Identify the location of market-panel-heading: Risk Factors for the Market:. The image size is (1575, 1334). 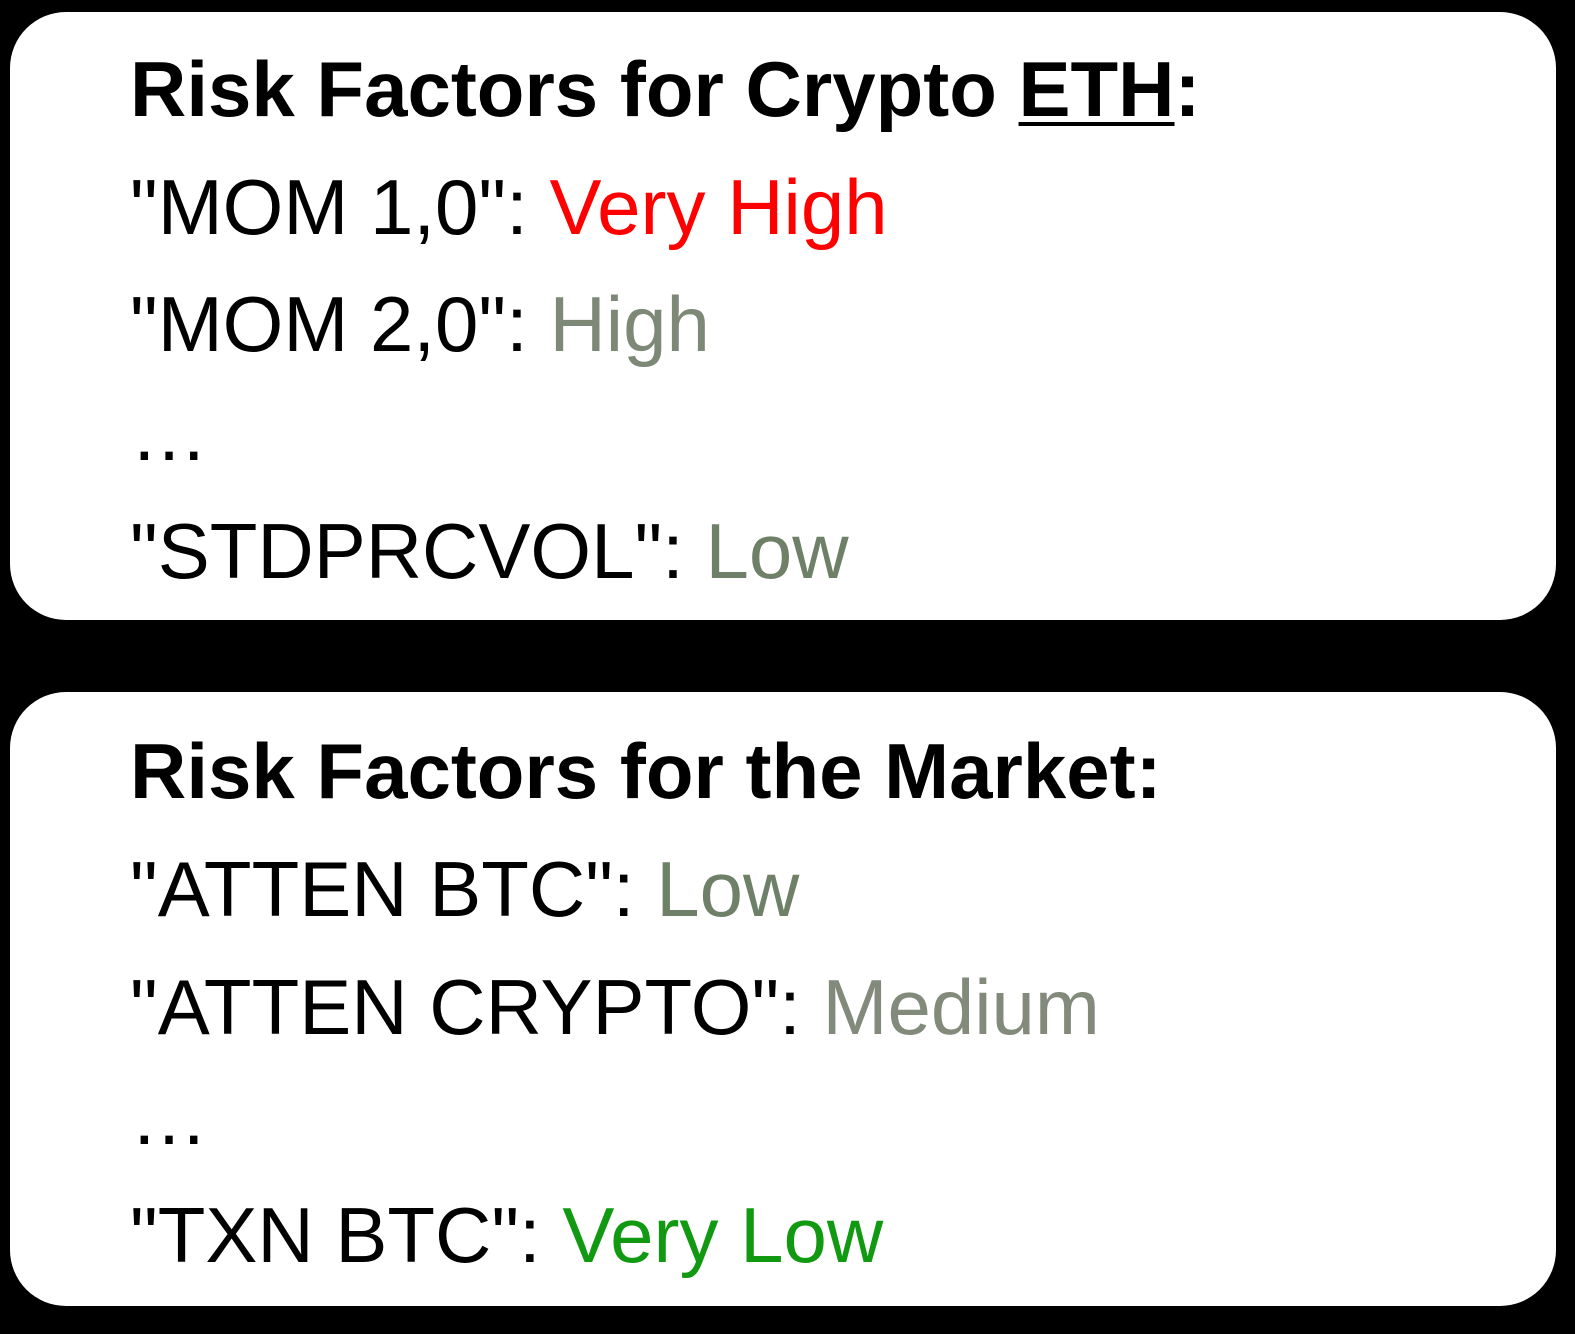
(646, 771).